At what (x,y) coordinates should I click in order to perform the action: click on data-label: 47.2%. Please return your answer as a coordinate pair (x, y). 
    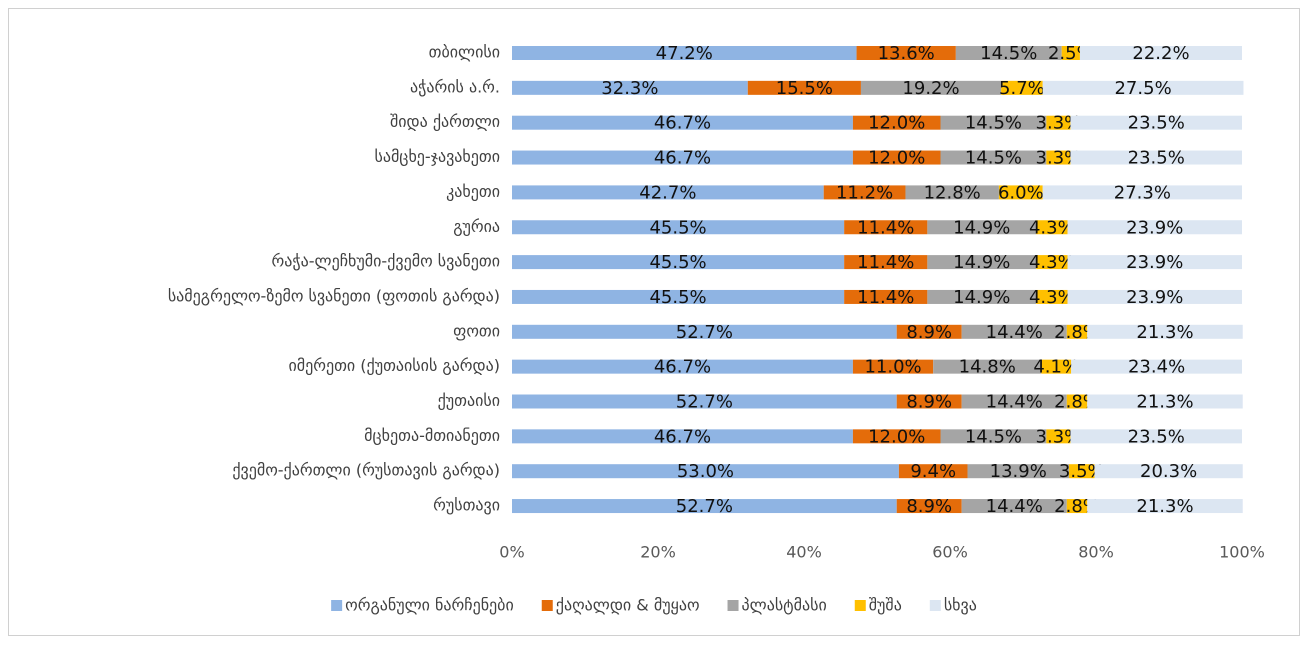
    Looking at the image, I should click on (684, 53).